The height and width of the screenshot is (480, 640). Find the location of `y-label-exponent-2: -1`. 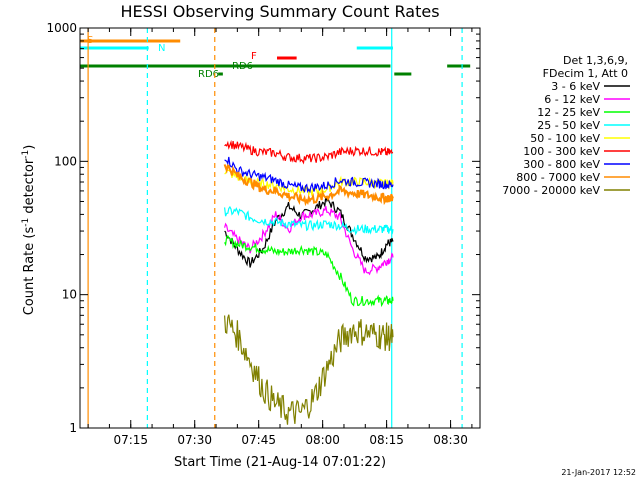

y-label-exponent-2: -1 is located at coordinates (26, 154).